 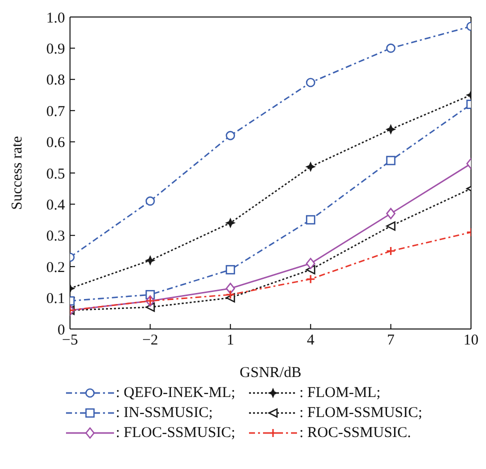 I want to click on y-axis-title: Success rate, so click(x=17, y=173).